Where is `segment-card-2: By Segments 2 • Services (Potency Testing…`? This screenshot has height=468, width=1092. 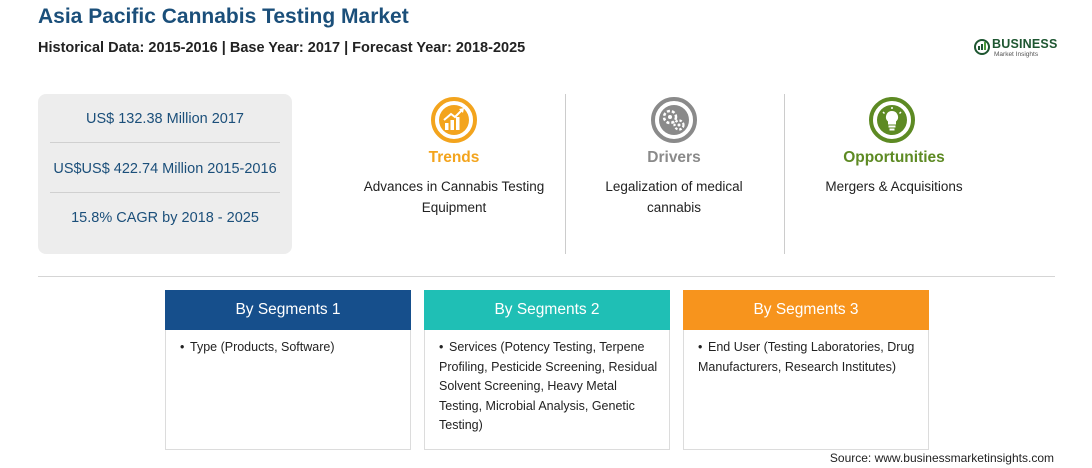
segment-card-2: By Segments 2 • Services (Potency Testing… is located at coordinates (547, 370).